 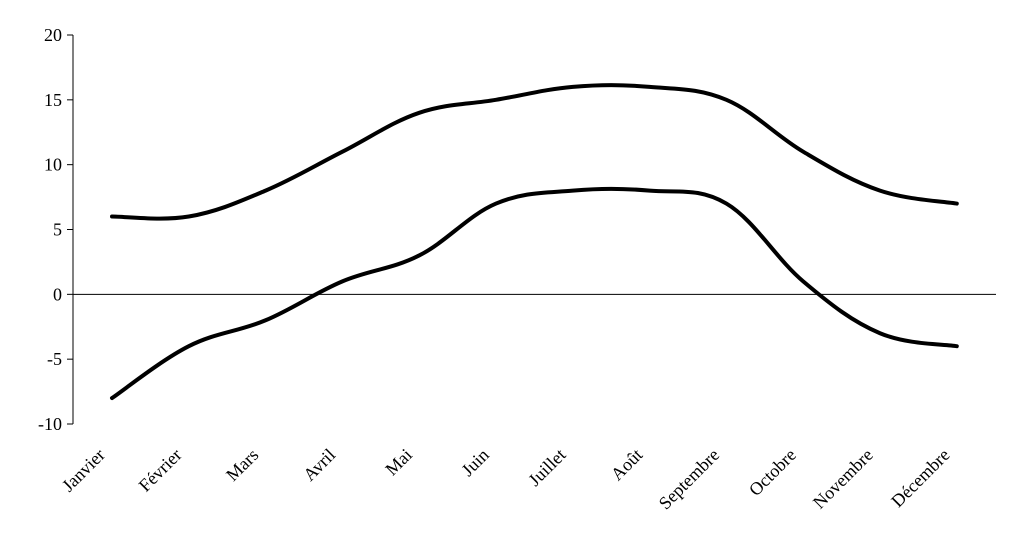 What do you see at coordinates (398, 462) in the screenshot?
I see `x-category-label: Mai` at bounding box center [398, 462].